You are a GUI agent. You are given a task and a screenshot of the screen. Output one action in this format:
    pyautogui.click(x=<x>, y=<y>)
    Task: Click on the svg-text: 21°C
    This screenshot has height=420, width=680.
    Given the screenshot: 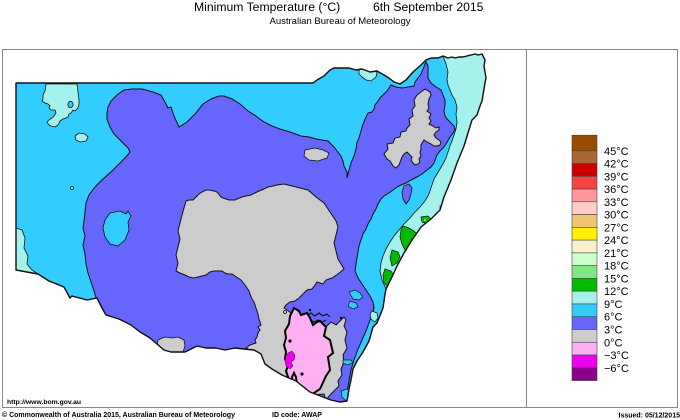 What is the action you would take?
    pyautogui.click(x=616, y=254)
    